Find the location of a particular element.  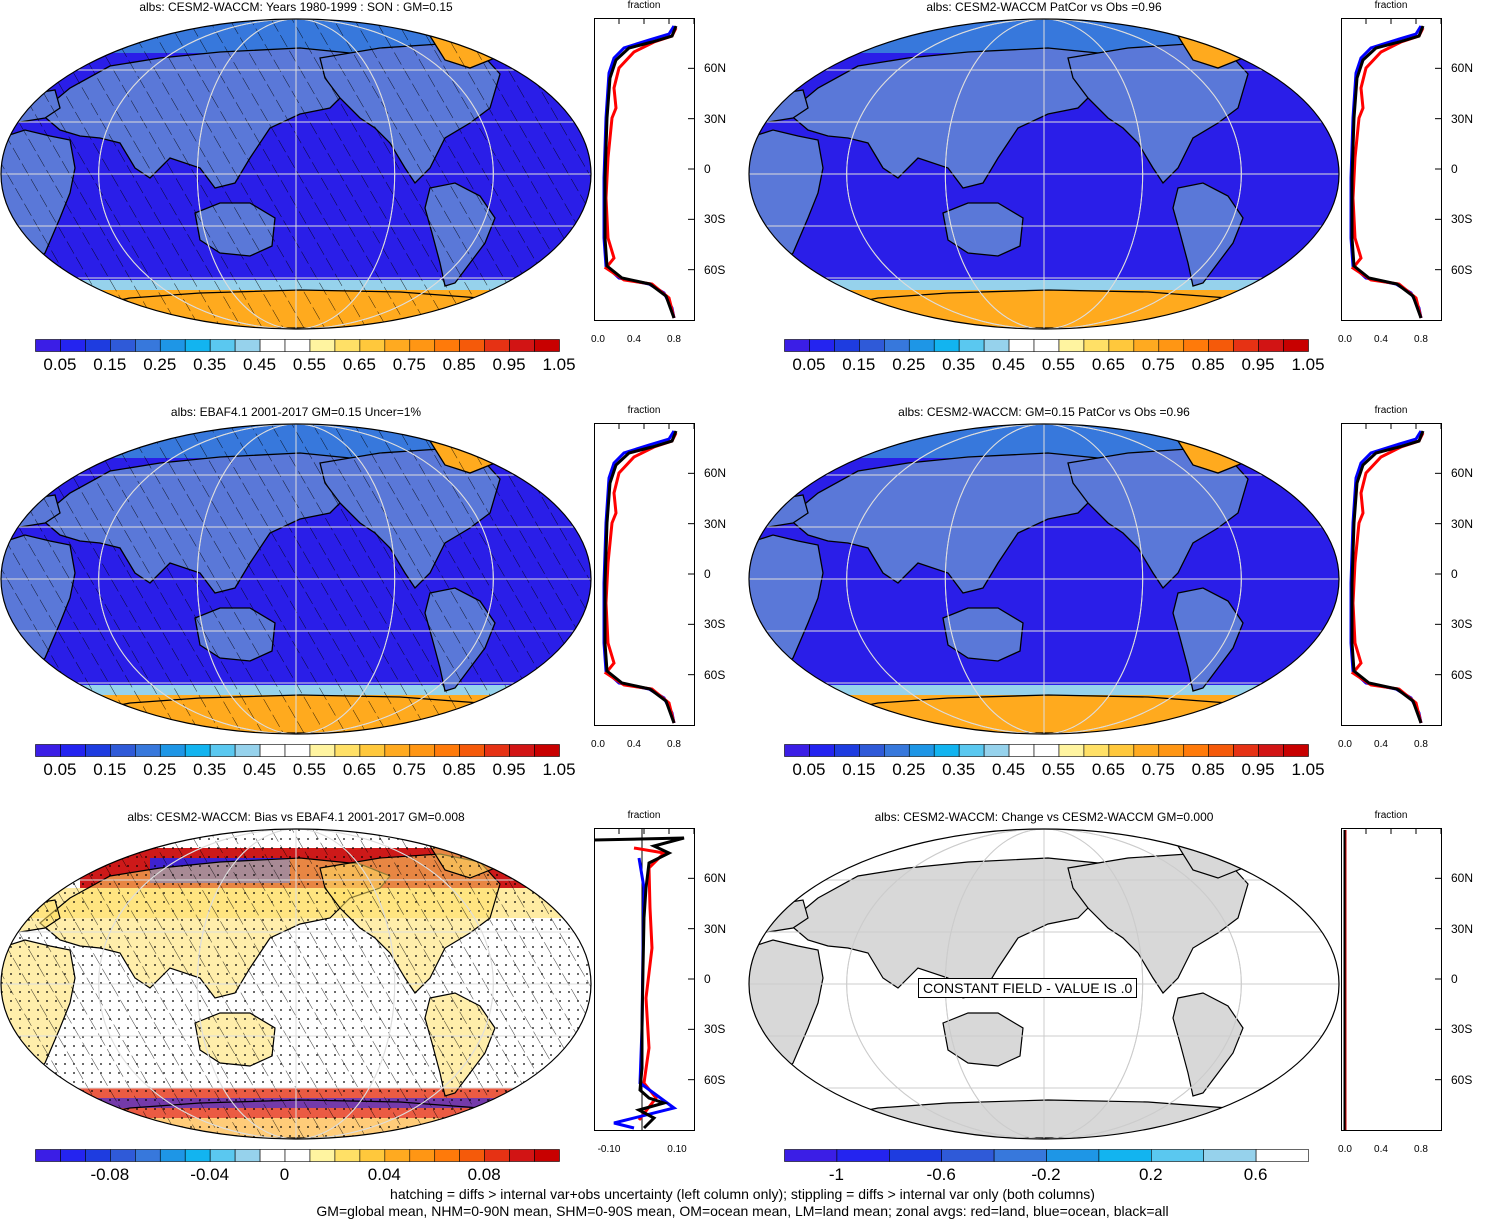

colorbar-label: 0.75 is located at coordinates (409, 364).